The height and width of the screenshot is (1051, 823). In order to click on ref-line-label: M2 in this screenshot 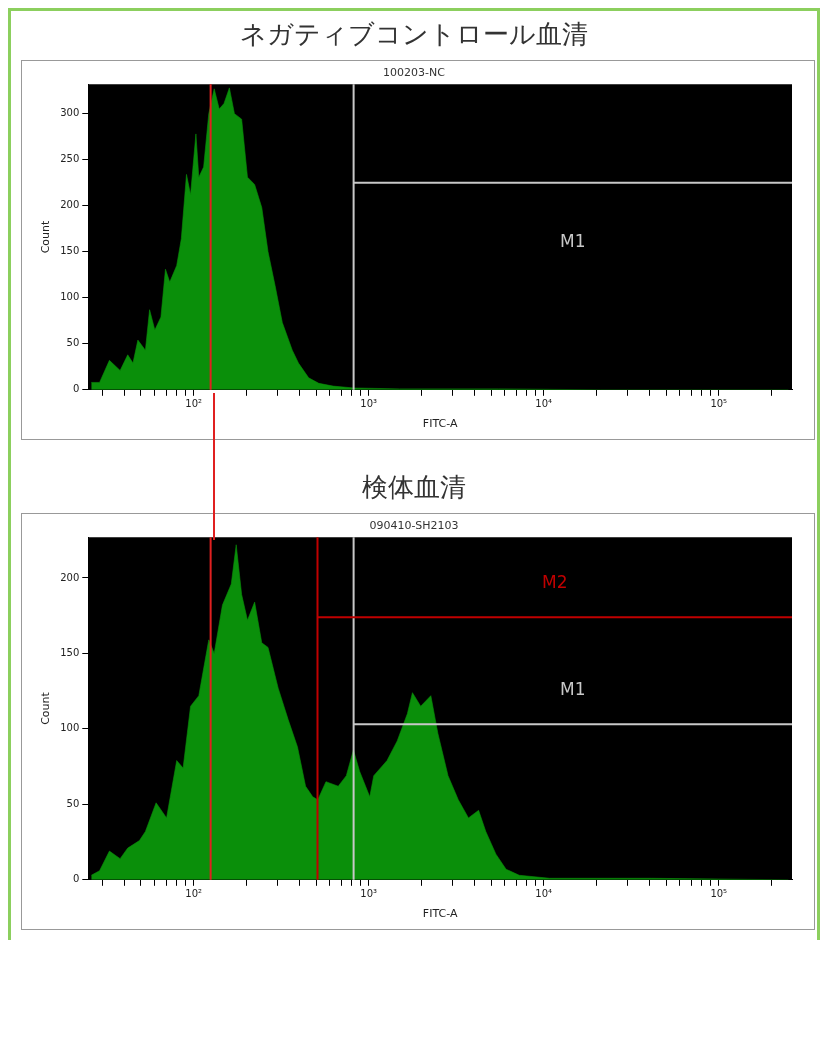, I will do `click(555, 581)`.